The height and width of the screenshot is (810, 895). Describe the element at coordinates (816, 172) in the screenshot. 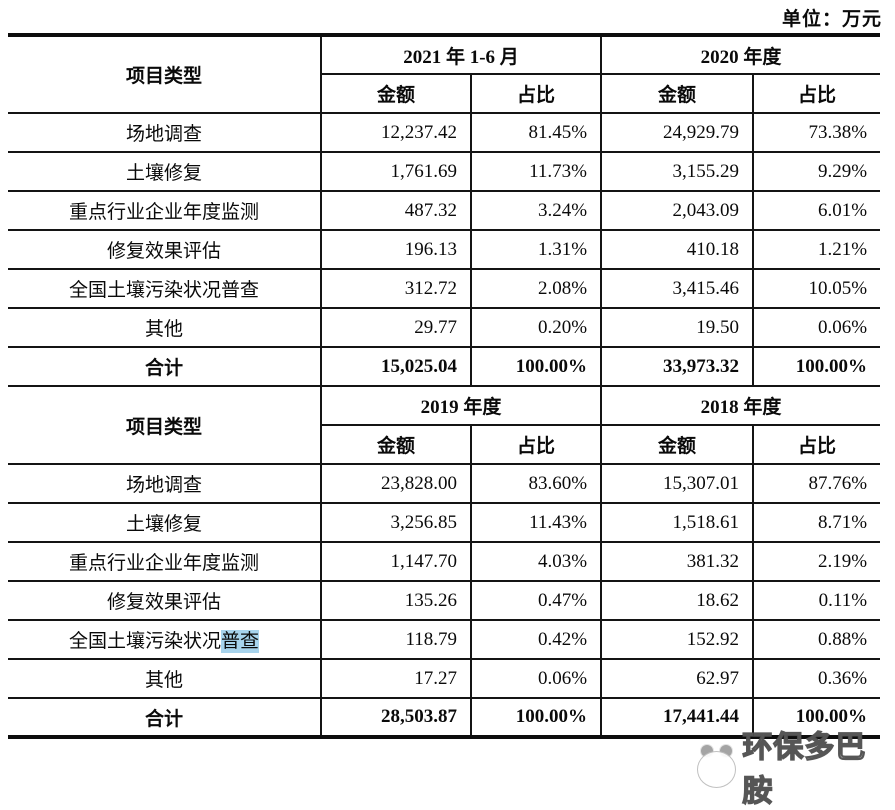

I see `value-cell: 9.29%` at that location.